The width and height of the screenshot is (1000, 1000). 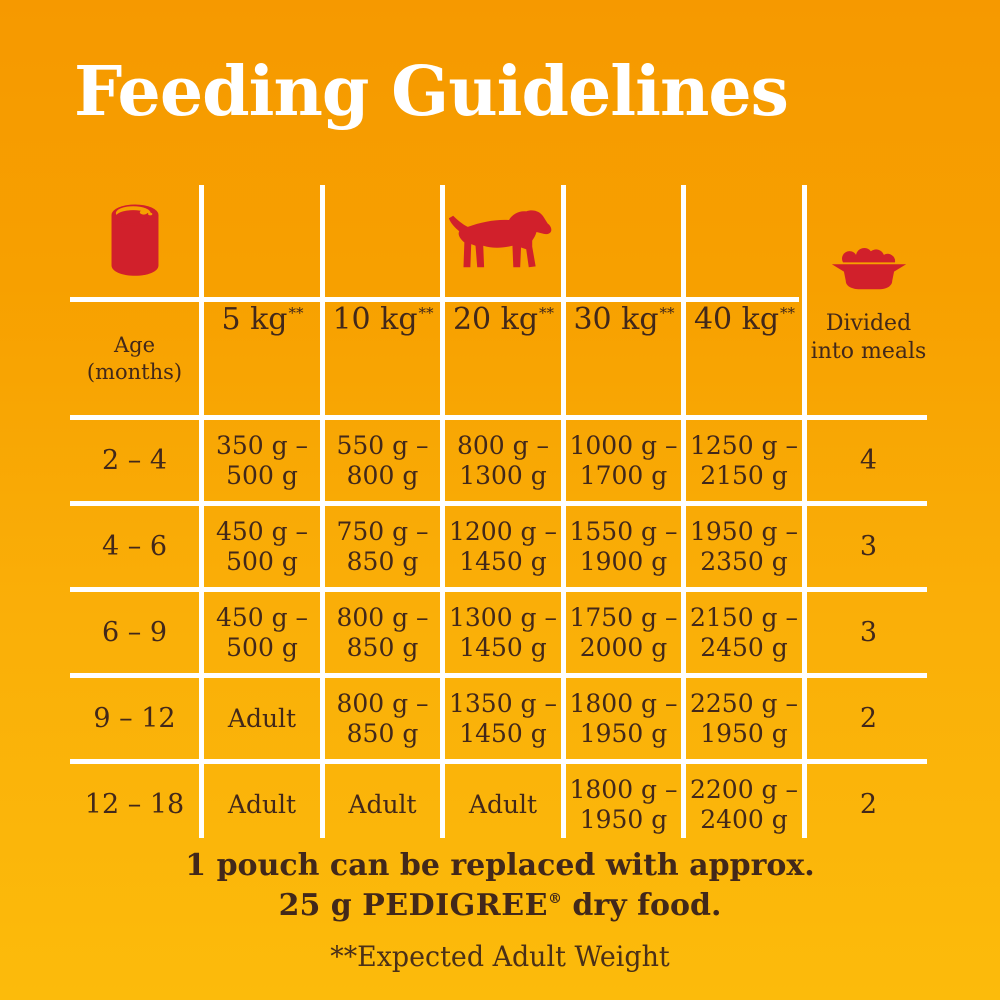 I want to click on amount-cell: 2150 g – 2450 g, so click(x=744, y=632).